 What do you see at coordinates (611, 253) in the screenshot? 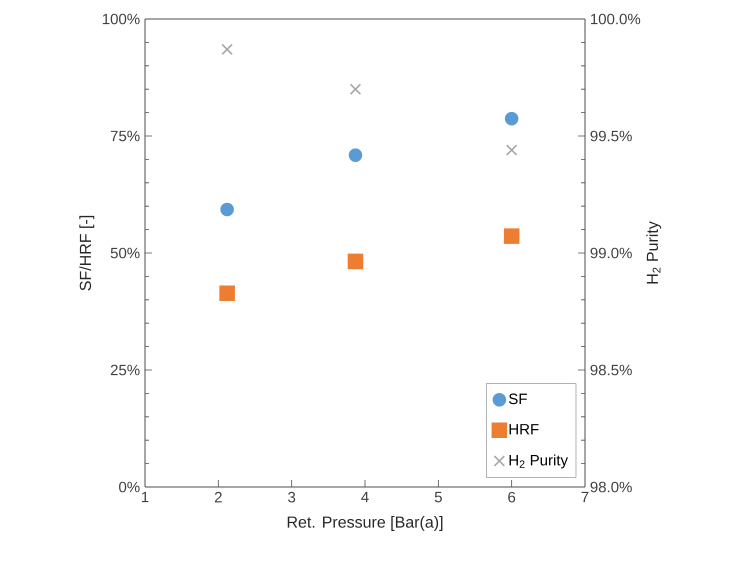
I see `y2-tick-label: 99.0%` at bounding box center [611, 253].